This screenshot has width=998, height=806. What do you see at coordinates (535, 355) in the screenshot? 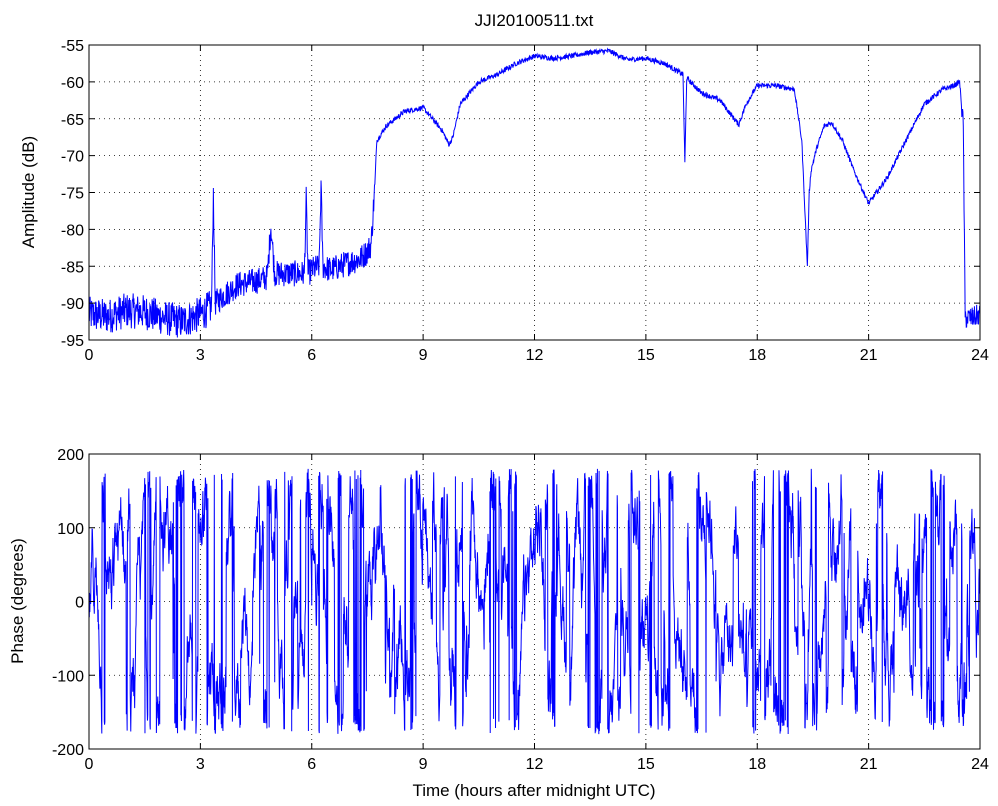
I see `amplitude-x-tick-label: 12` at bounding box center [535, 355].